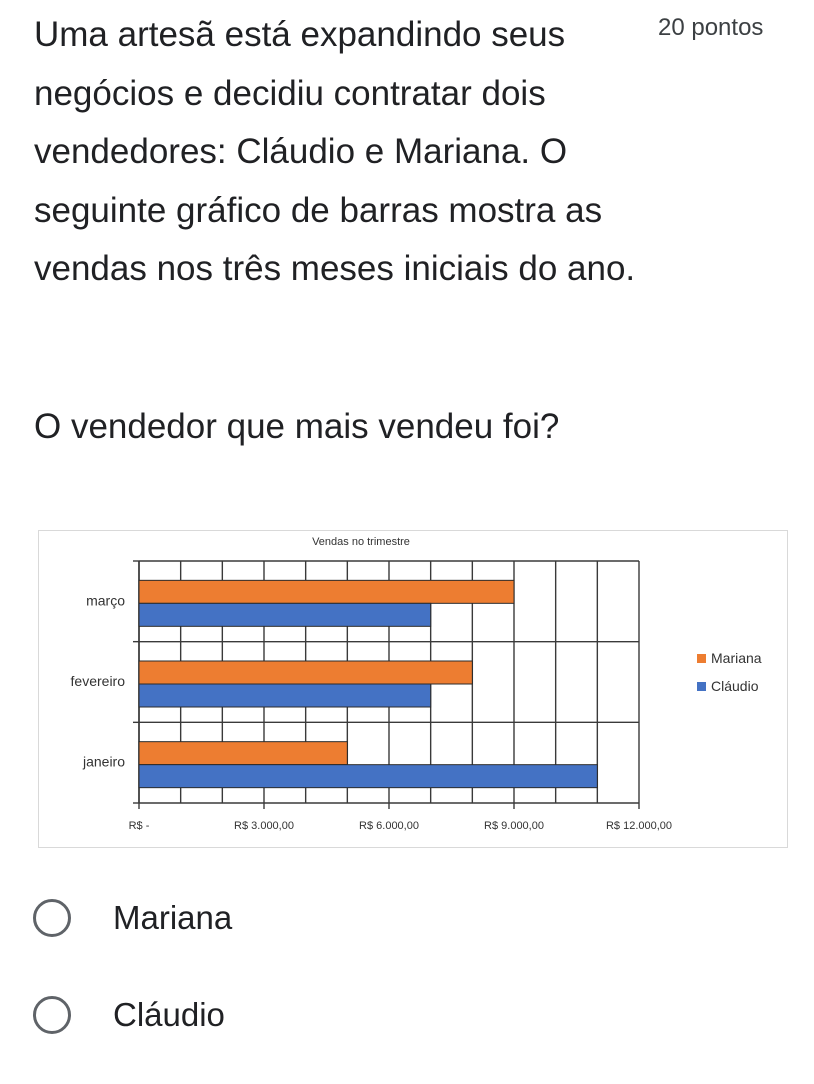 This screenshot has height=1084, width=814. I want to click on option-mariana: Mariana, so click(233, 918).